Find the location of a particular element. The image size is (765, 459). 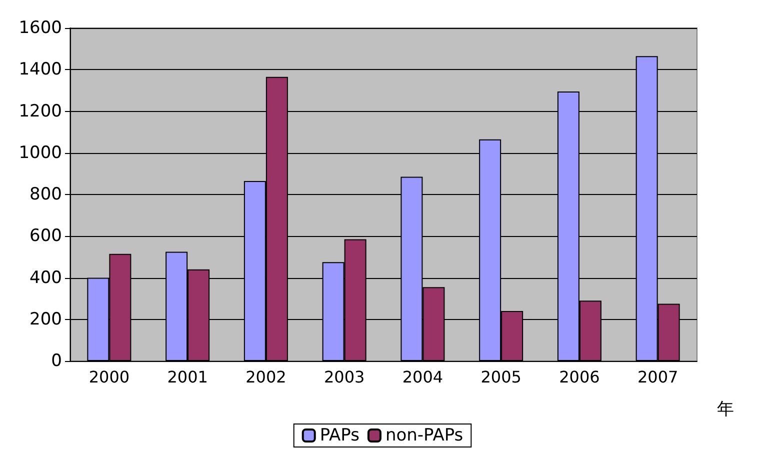

x-tick-label: 2006 is located at coordinates (579, 377).